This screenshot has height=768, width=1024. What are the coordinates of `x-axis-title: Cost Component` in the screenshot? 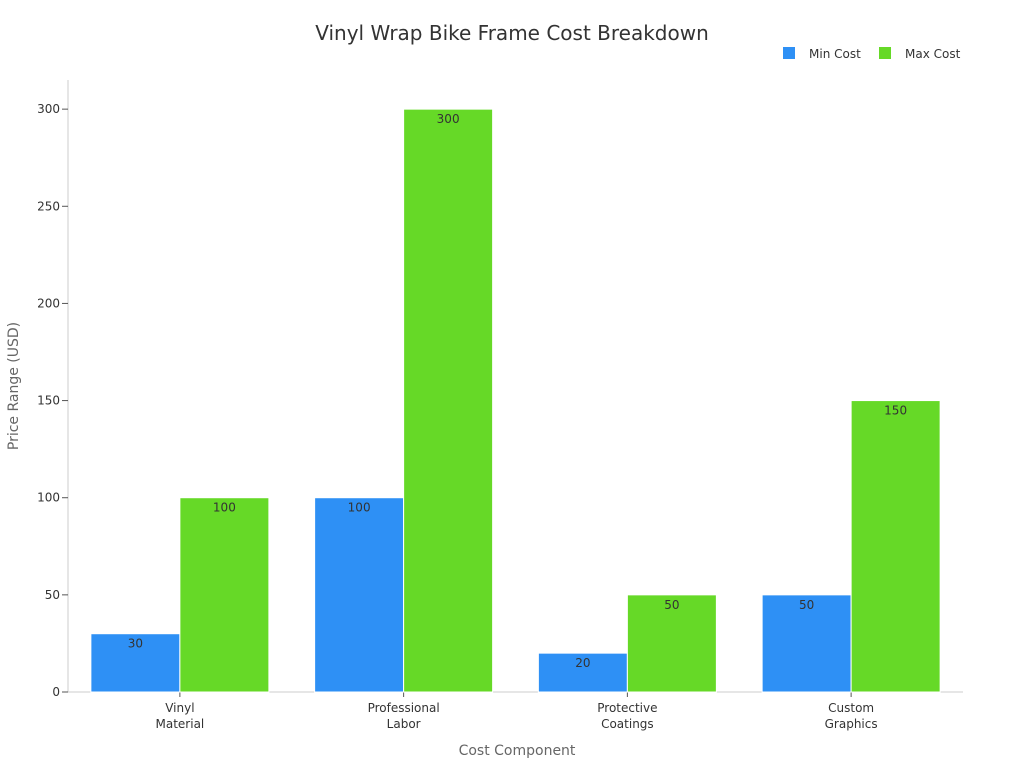 It's located at (517, 751).